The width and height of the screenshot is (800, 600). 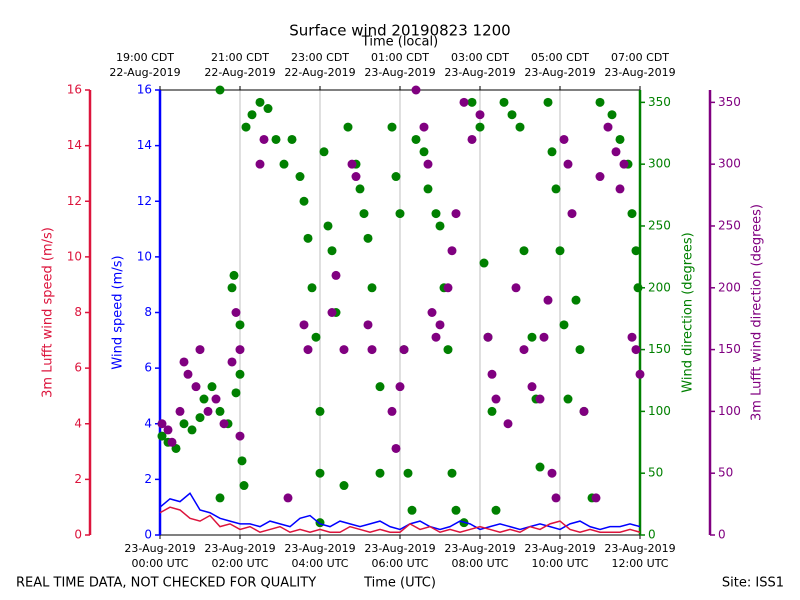 I want to click on x2-tick-label: 05:00 CDT 23-Aug-2019, so click(x=560, y=65).